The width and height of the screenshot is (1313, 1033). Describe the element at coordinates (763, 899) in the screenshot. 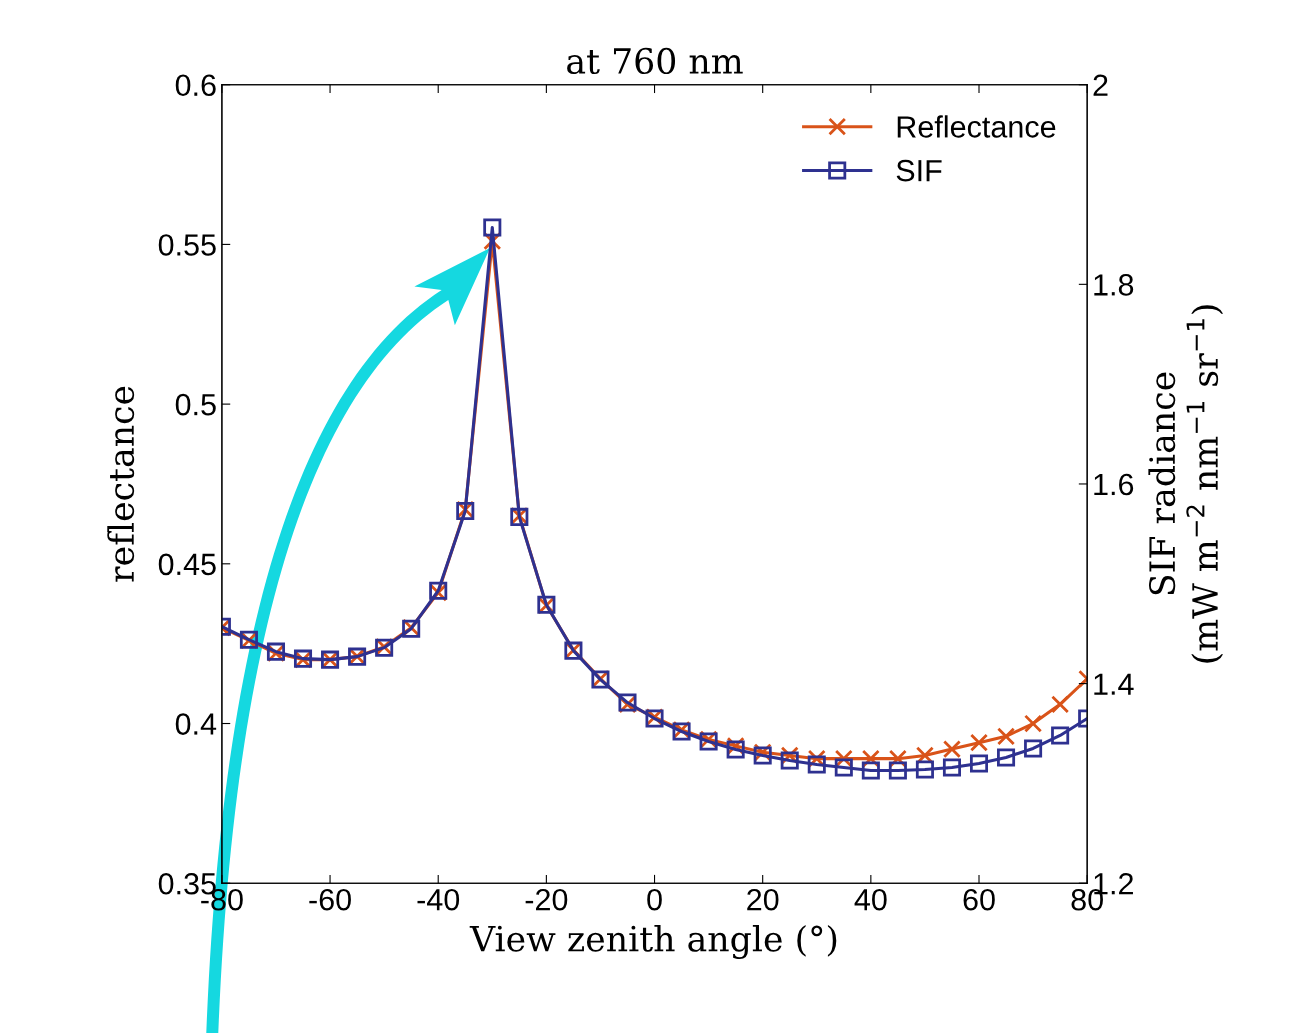

I see `x-tick-label: 20` at that location.